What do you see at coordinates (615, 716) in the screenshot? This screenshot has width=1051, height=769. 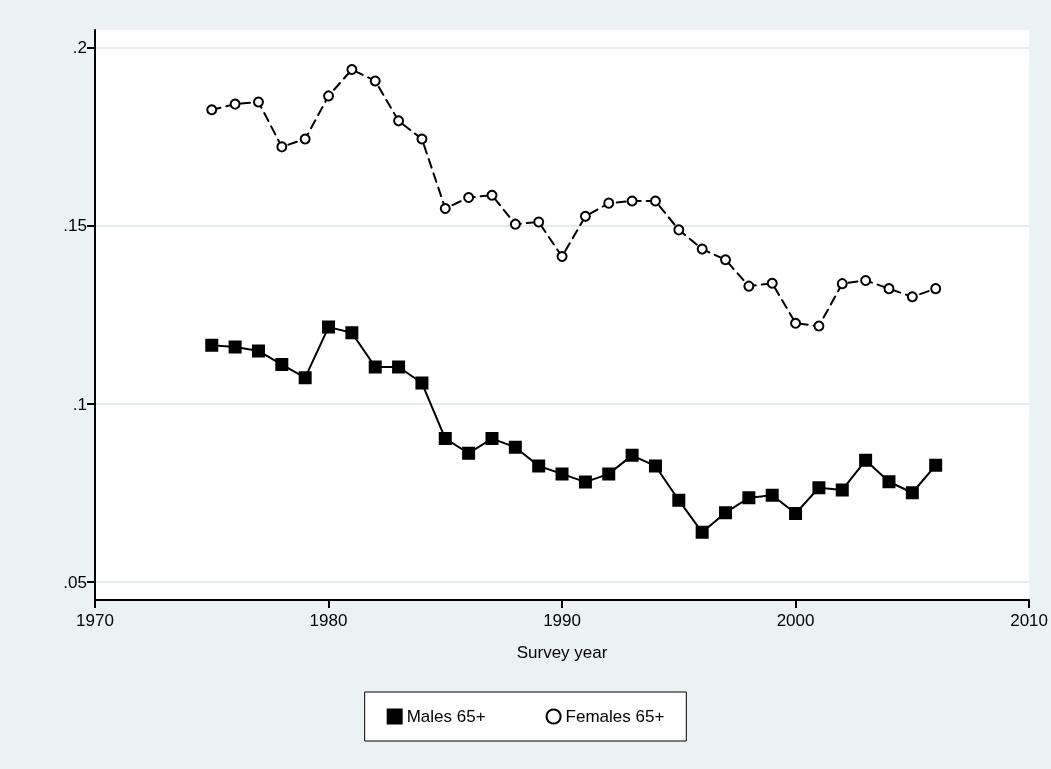 I see `legend-label: Females 65+` at bounding box center [615, 716].